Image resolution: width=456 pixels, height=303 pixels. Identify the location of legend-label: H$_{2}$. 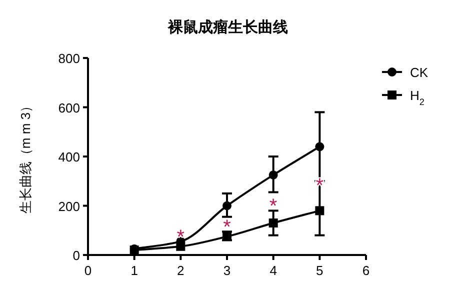
(417, 97).